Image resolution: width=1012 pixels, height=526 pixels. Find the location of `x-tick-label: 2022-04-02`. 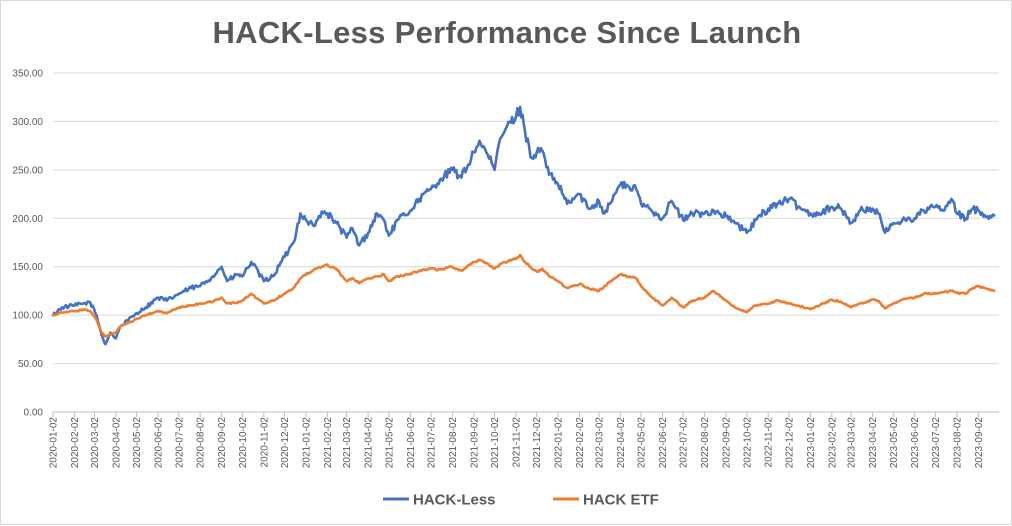

x-tick-label: 2022-04-02 is located at coordinates (621, 443).